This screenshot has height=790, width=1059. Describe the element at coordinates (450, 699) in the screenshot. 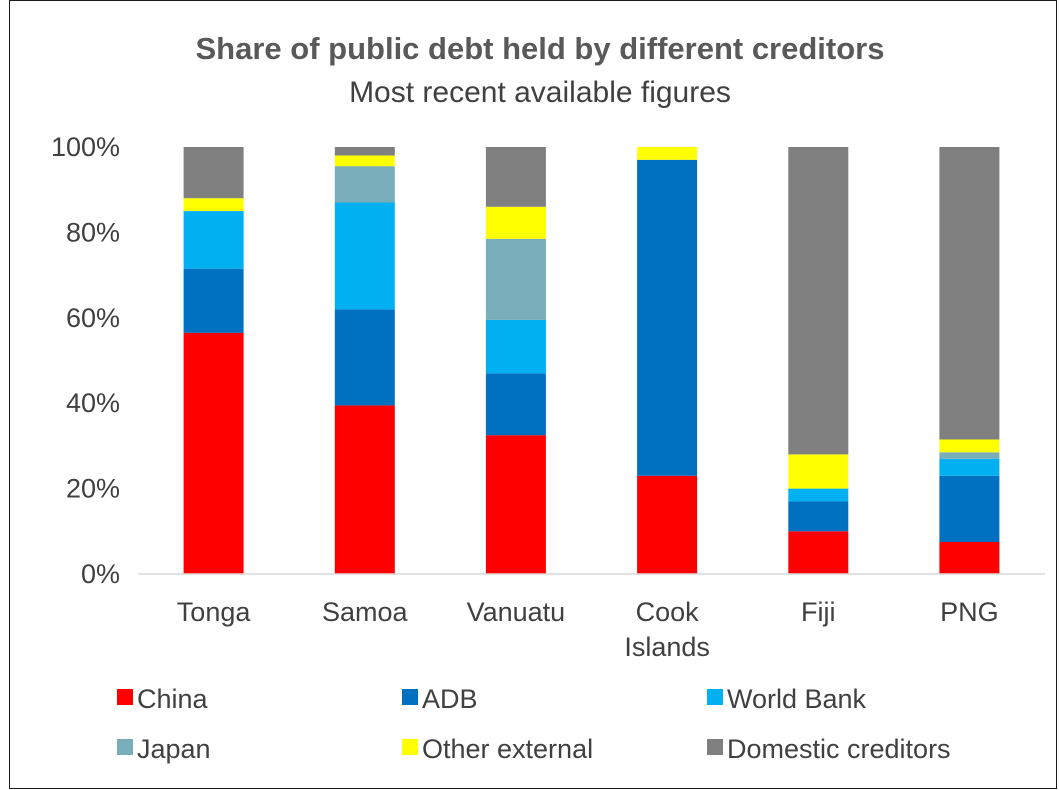

I see `legend-label: ADB` at that location.